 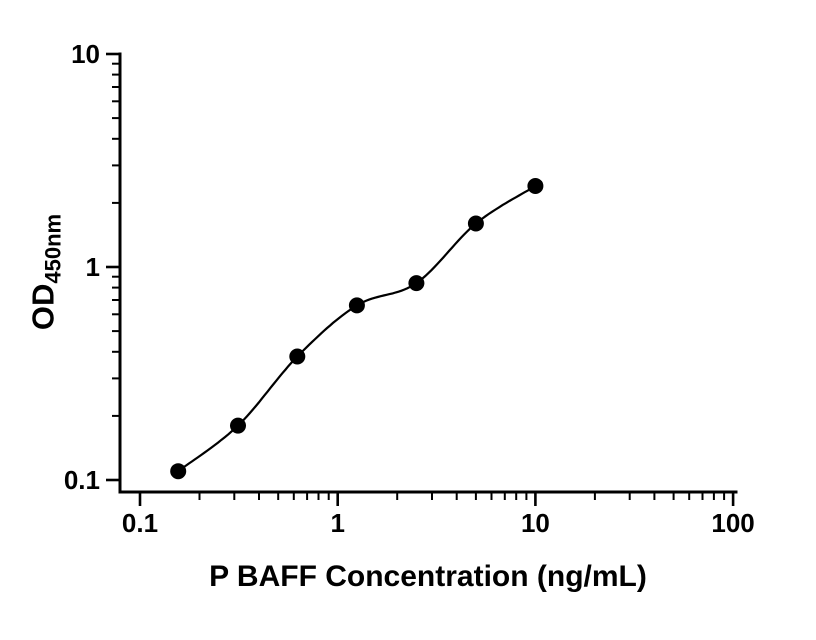 I want to click on y-axis-title: OD450nm, so click(x=46, y=272).